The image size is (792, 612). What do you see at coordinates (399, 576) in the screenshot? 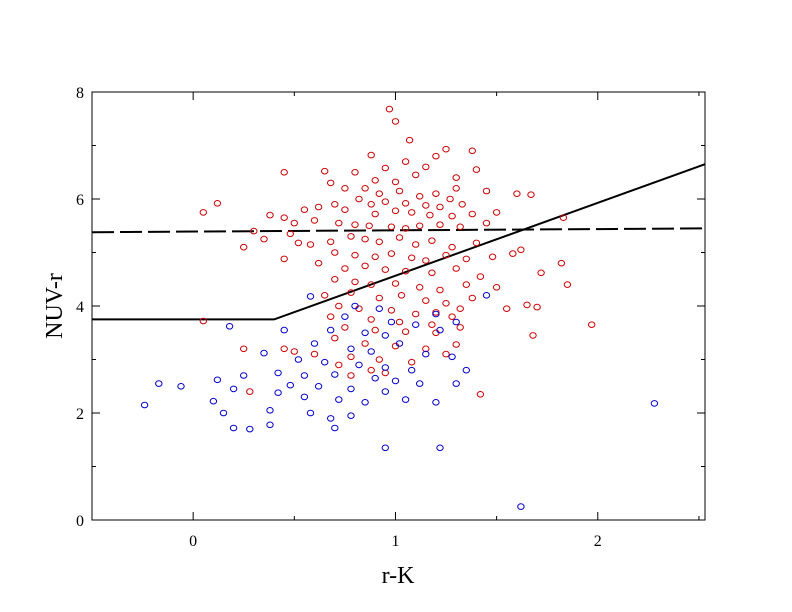
I see `x-axis-title: r-K` at bounding box center [399, 576].